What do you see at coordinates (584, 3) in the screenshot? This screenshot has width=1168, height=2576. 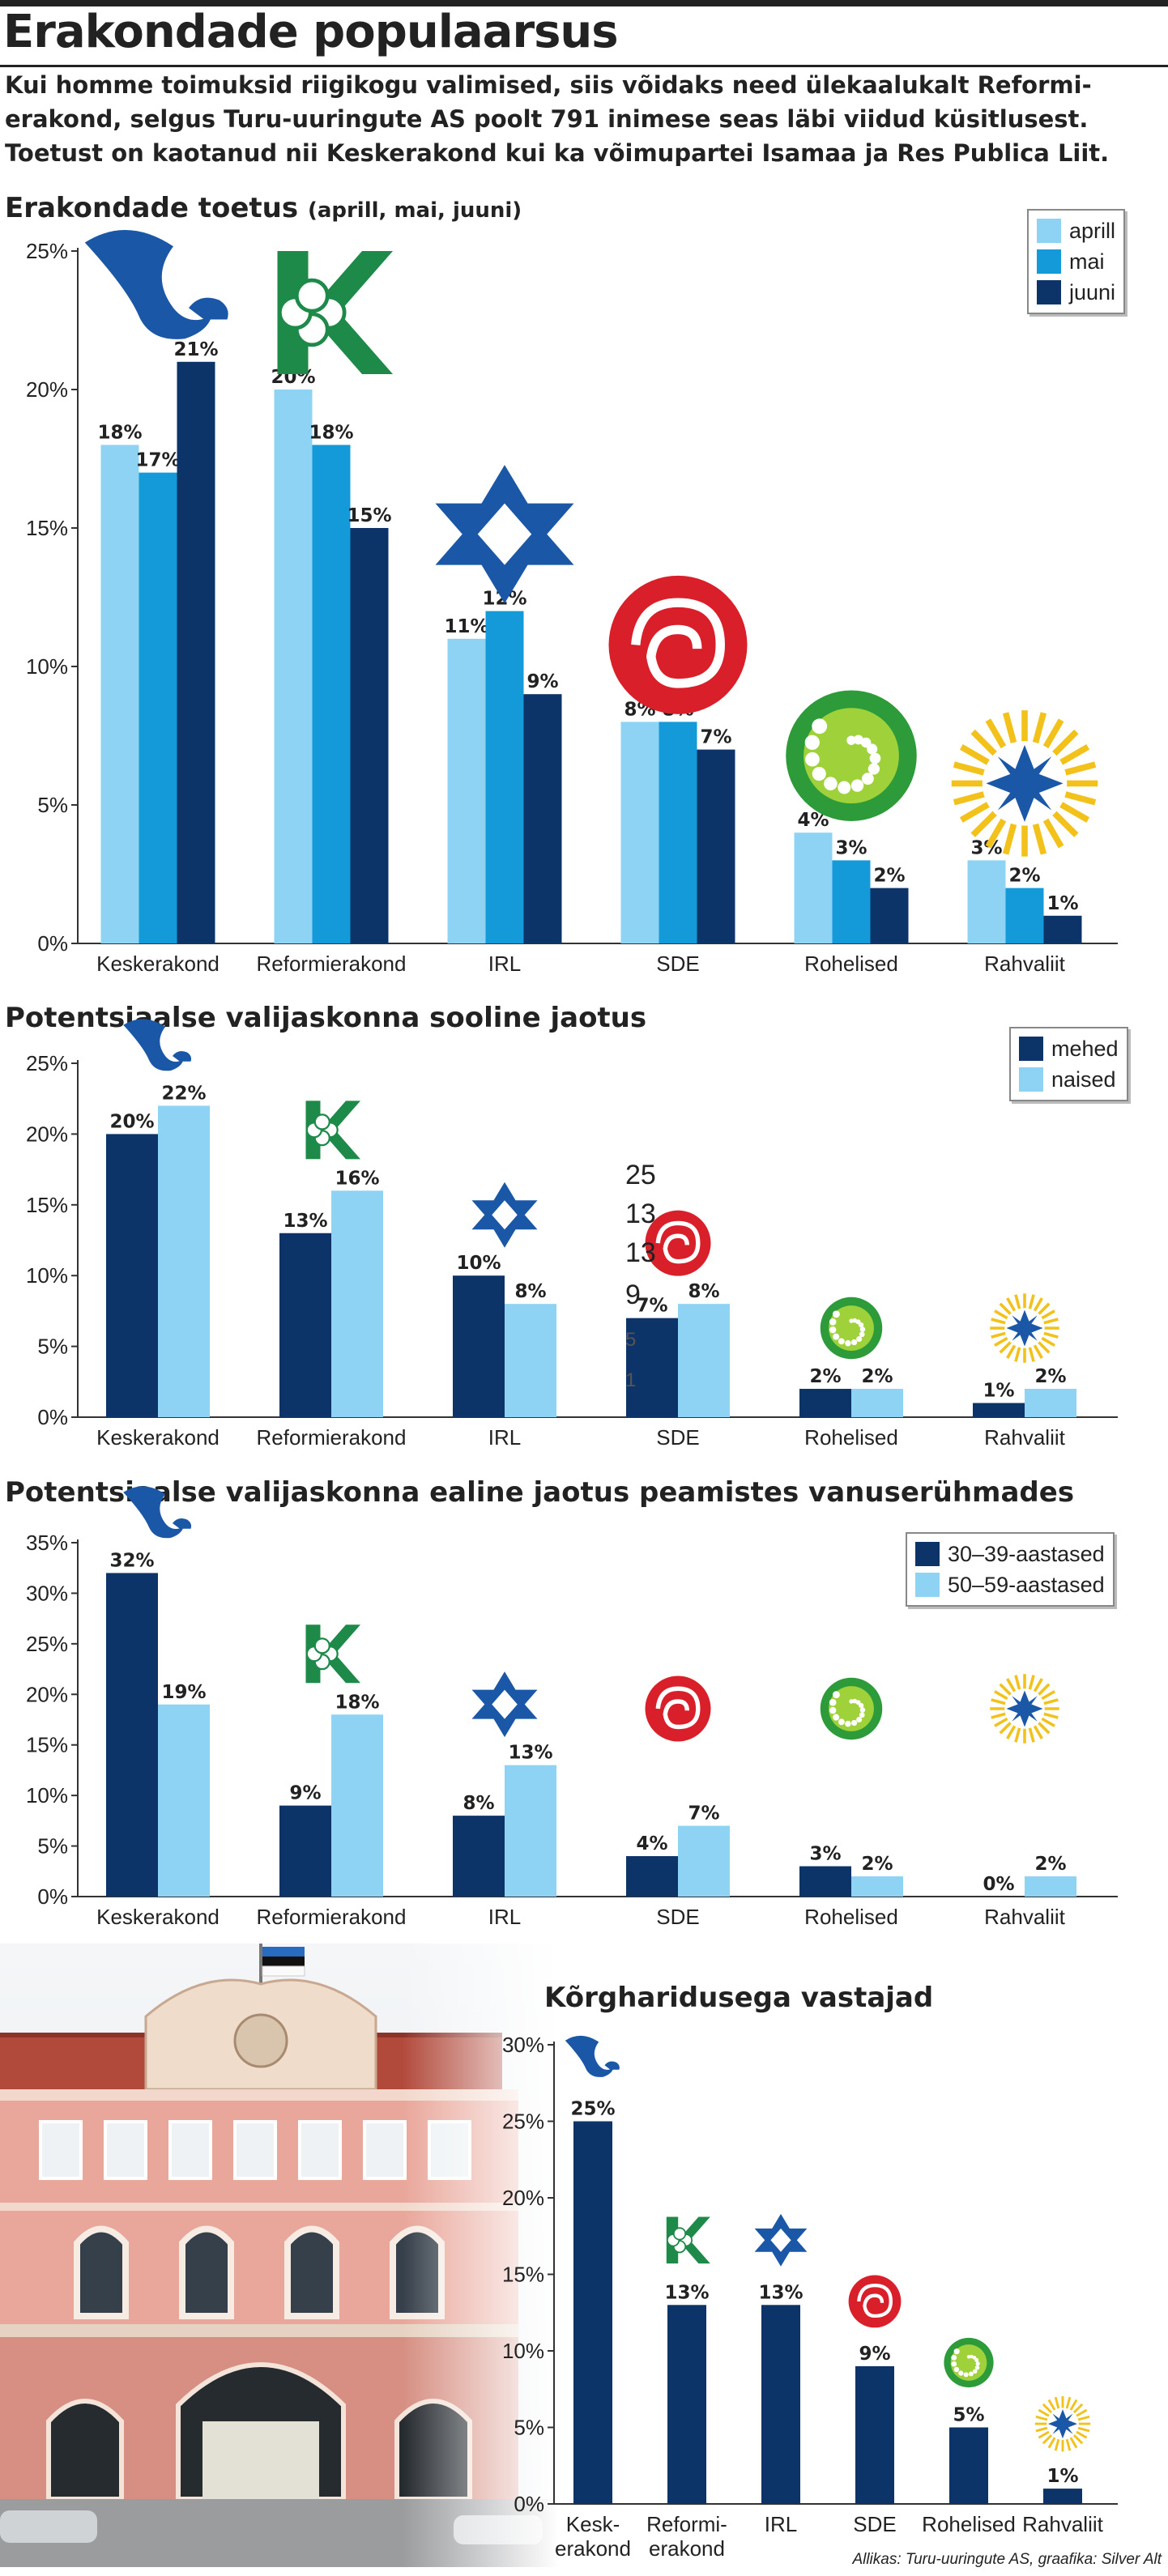 I see `top-bar` at bounding box center [584, 3].